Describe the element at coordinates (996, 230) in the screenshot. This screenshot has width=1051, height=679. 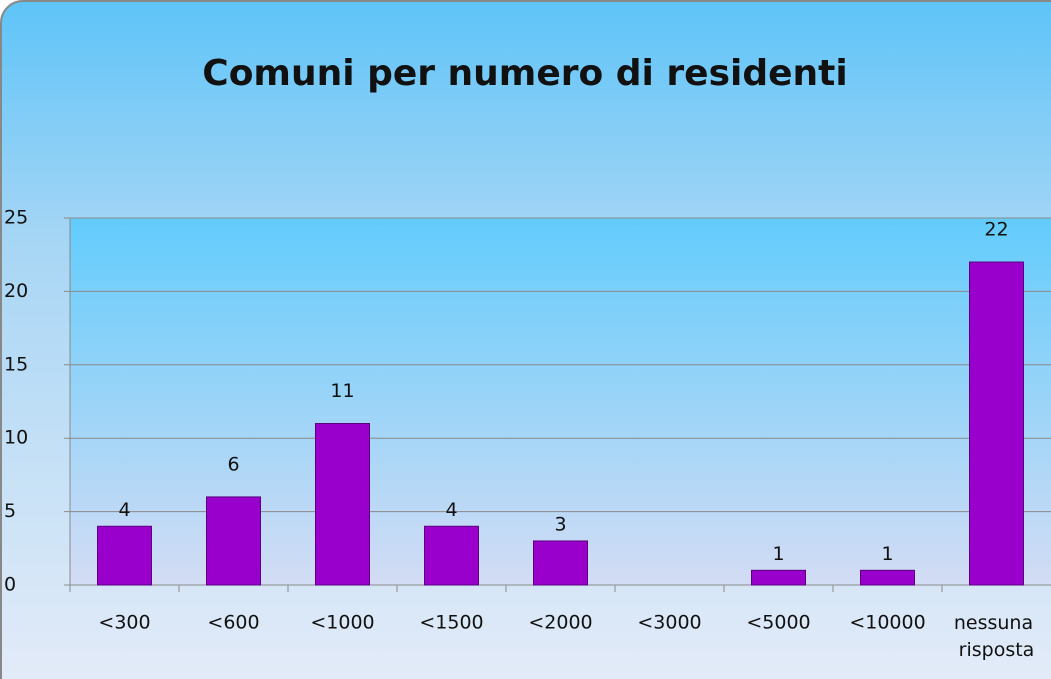
I see `data-label: 22` at that location.